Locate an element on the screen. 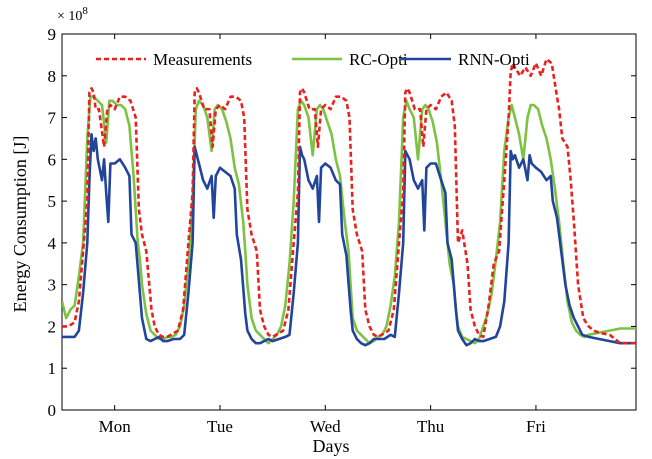 Image resolution: width=652 pixels, height=459 pixels. legend-label: RNN-Opti is located at coordinates (494, 59).